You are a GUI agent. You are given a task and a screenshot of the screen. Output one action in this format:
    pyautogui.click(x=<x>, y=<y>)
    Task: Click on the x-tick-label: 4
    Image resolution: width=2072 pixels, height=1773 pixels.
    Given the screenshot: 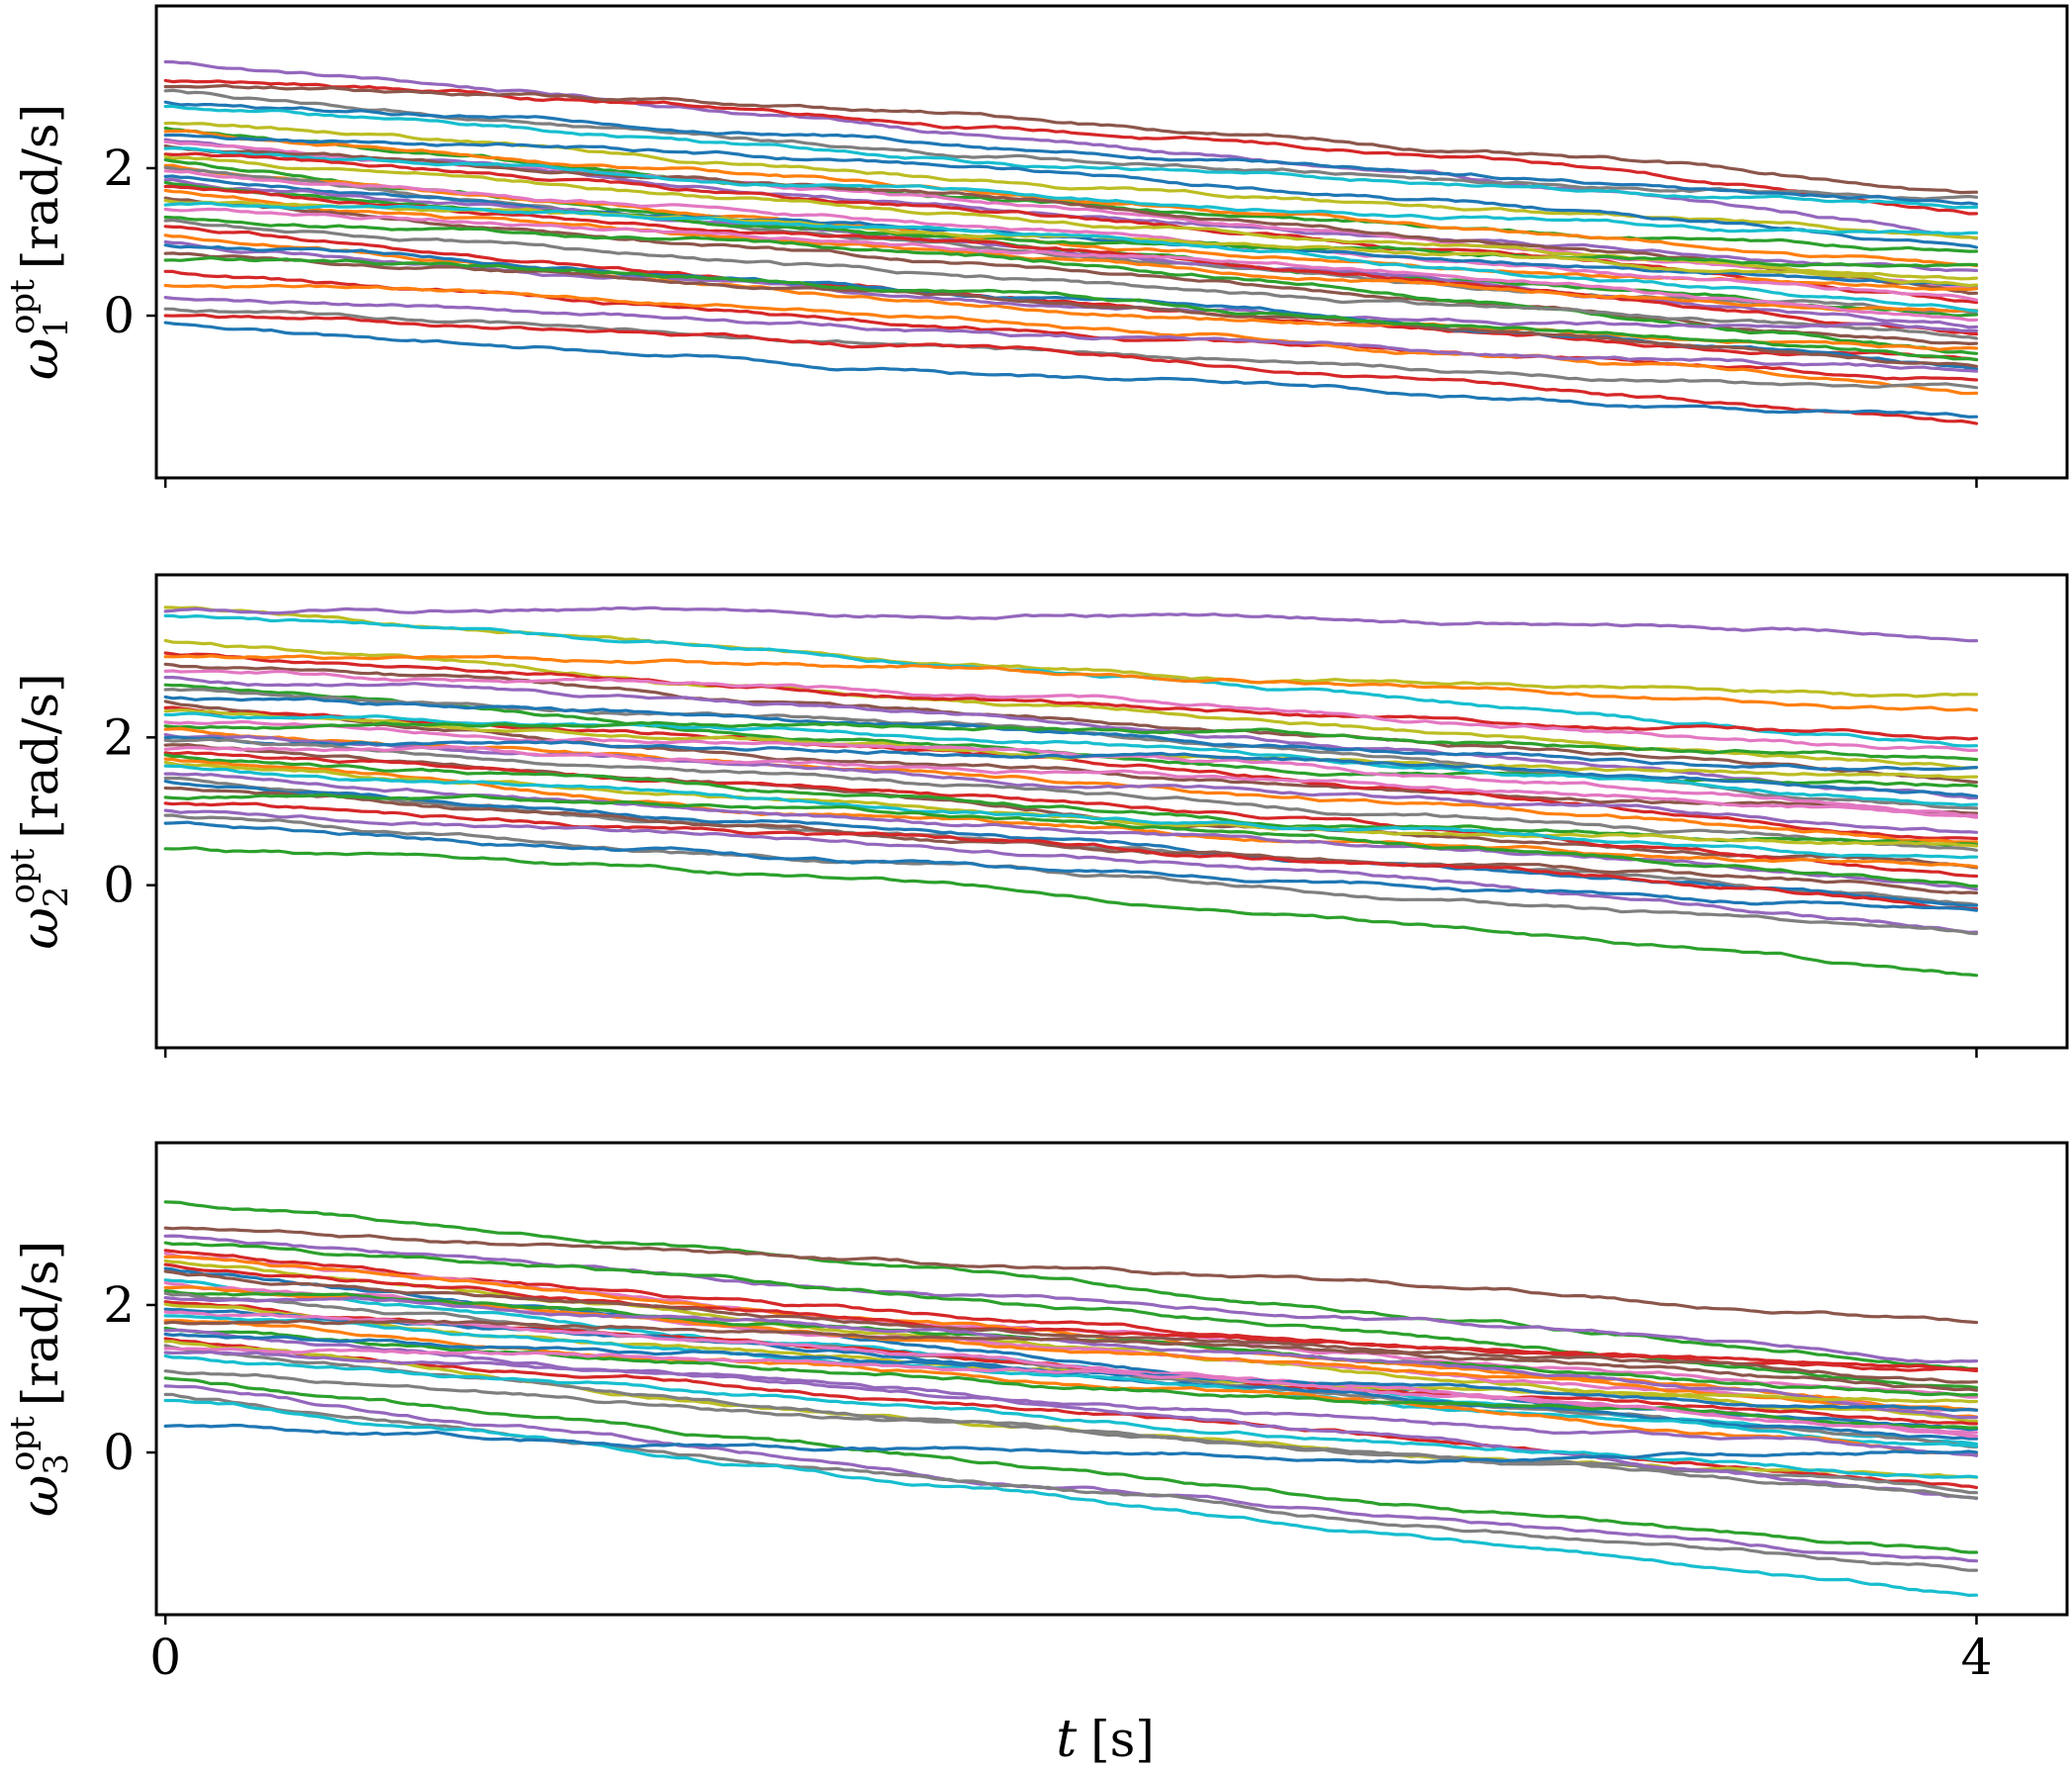 What is the action you would take?
    pyautogui.click(x=1977, y=1657)
    